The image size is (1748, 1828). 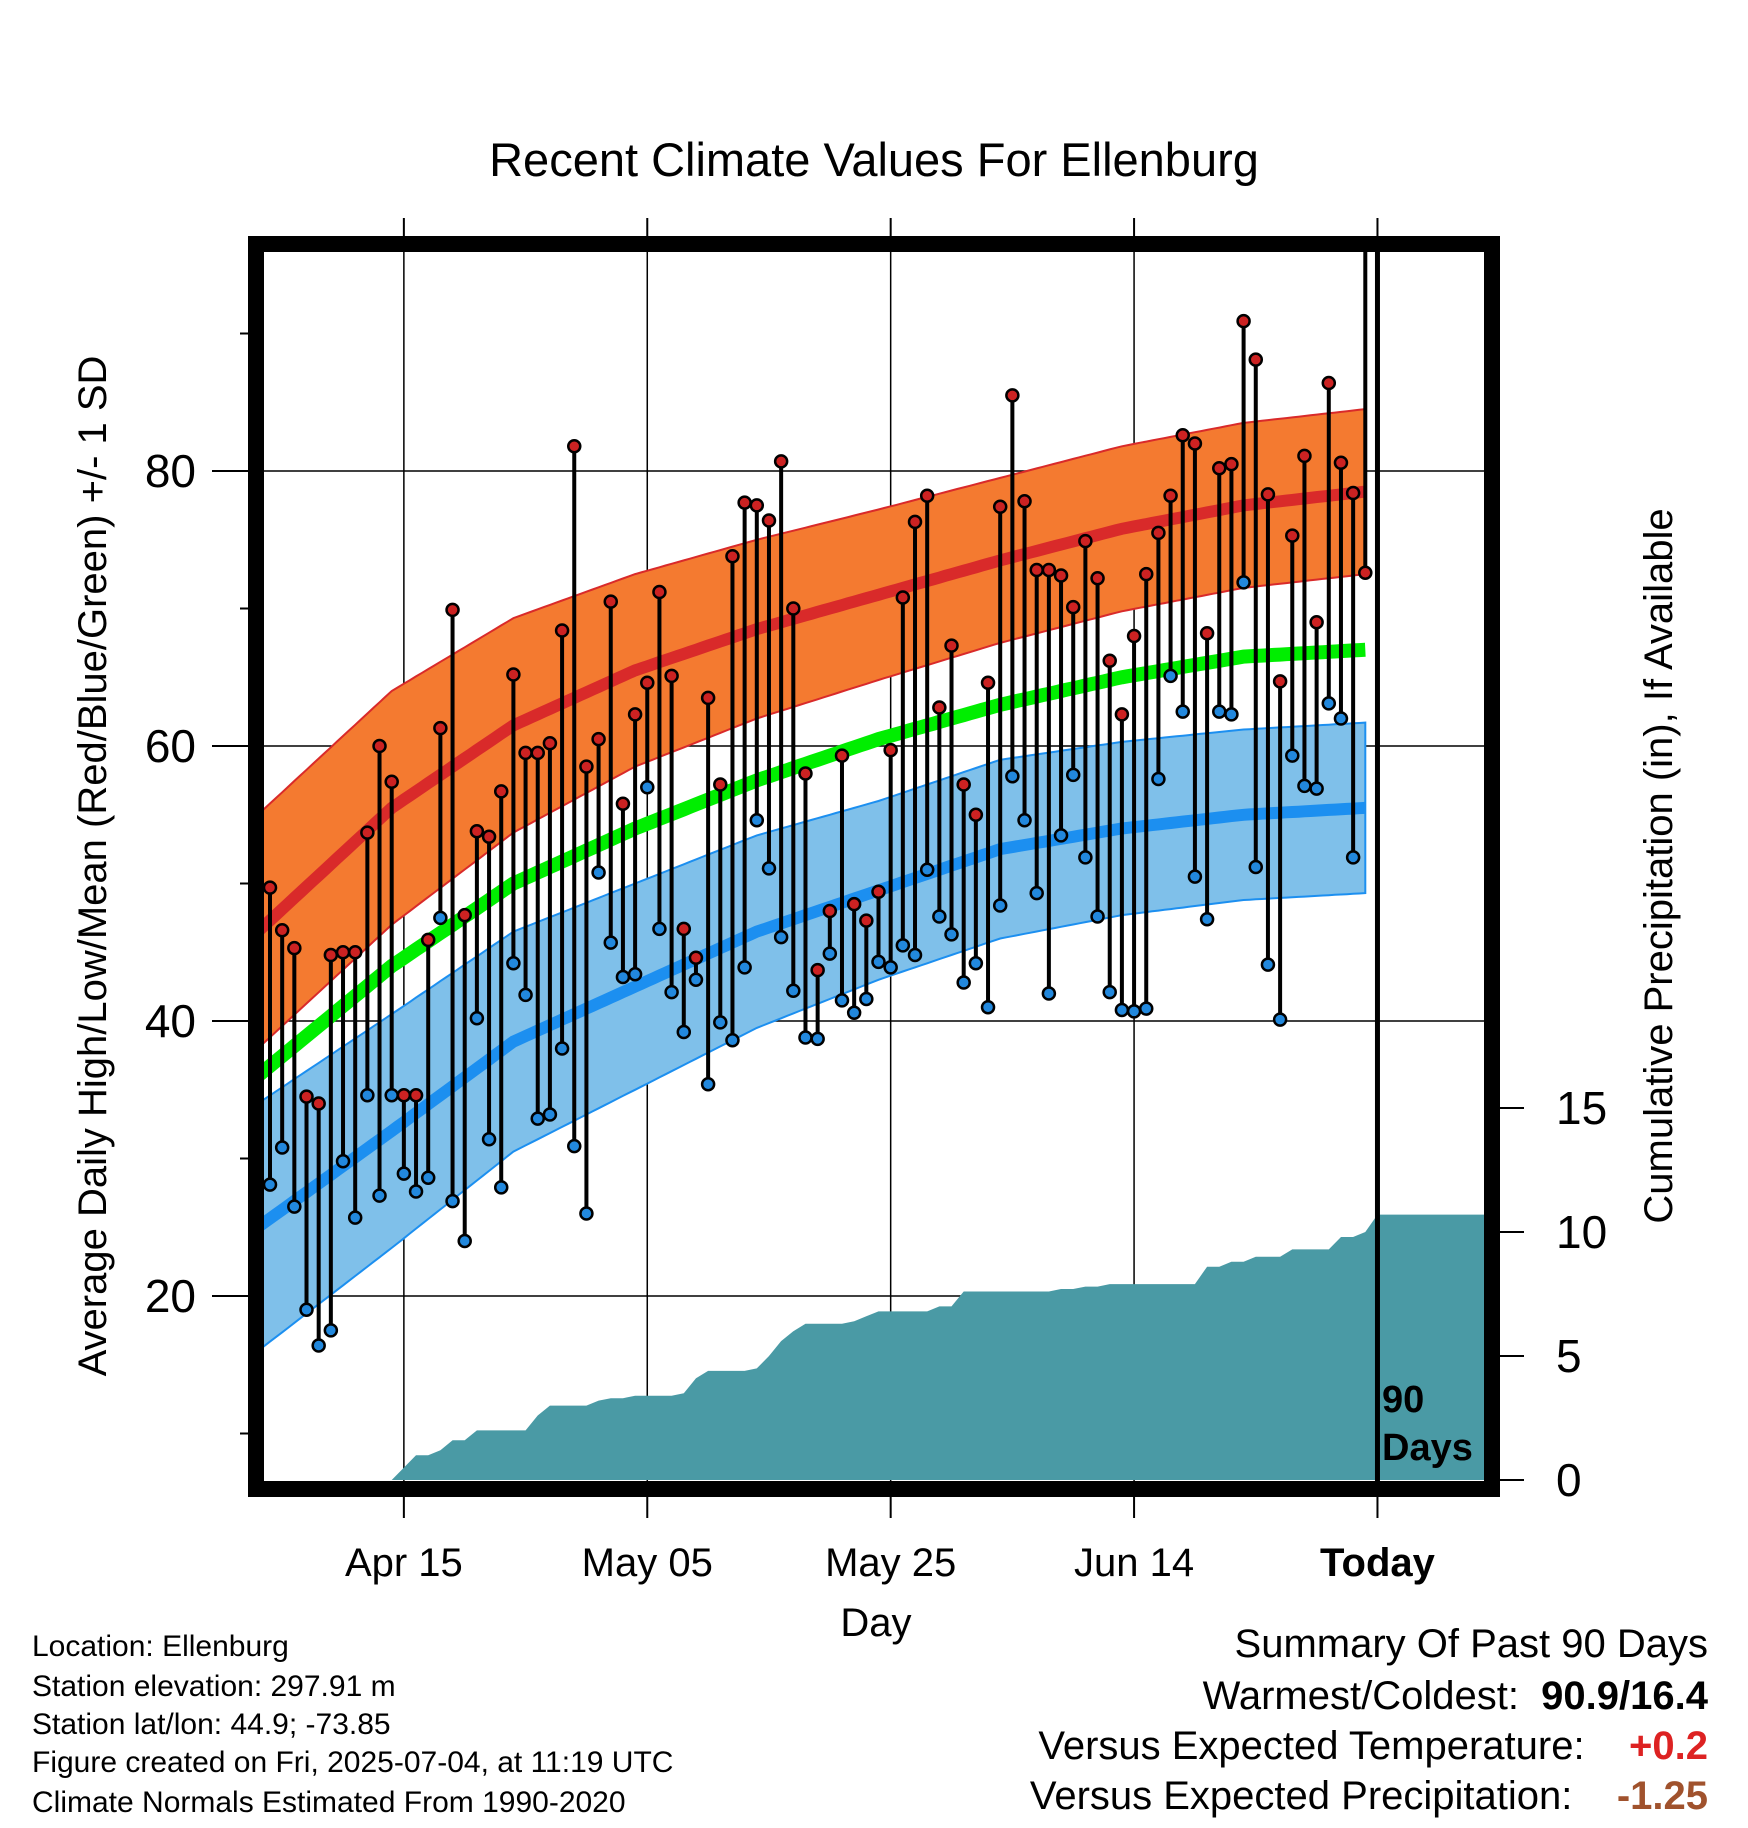 I want to click on y-tick-label: 40, so click(x=170, y=1021).